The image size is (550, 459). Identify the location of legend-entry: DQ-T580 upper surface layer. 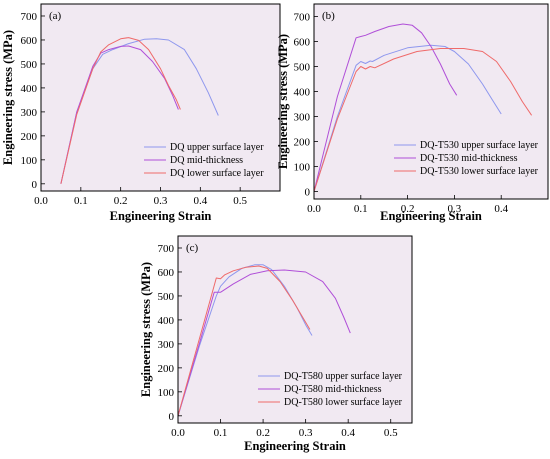
(343, 376).